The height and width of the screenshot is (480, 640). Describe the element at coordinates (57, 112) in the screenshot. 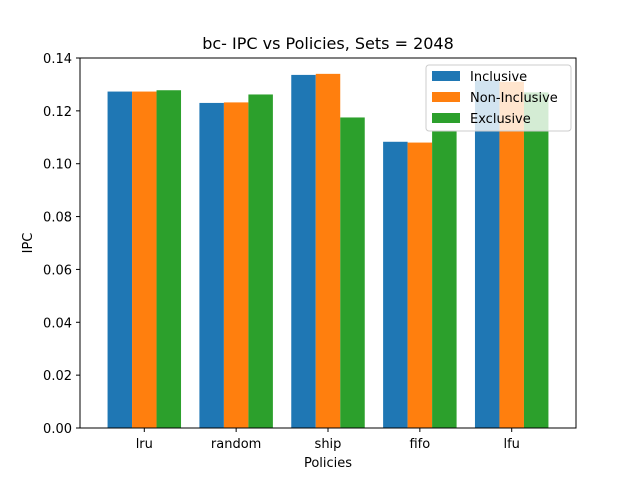

I see `y-tick-label: 0.12` at that location.